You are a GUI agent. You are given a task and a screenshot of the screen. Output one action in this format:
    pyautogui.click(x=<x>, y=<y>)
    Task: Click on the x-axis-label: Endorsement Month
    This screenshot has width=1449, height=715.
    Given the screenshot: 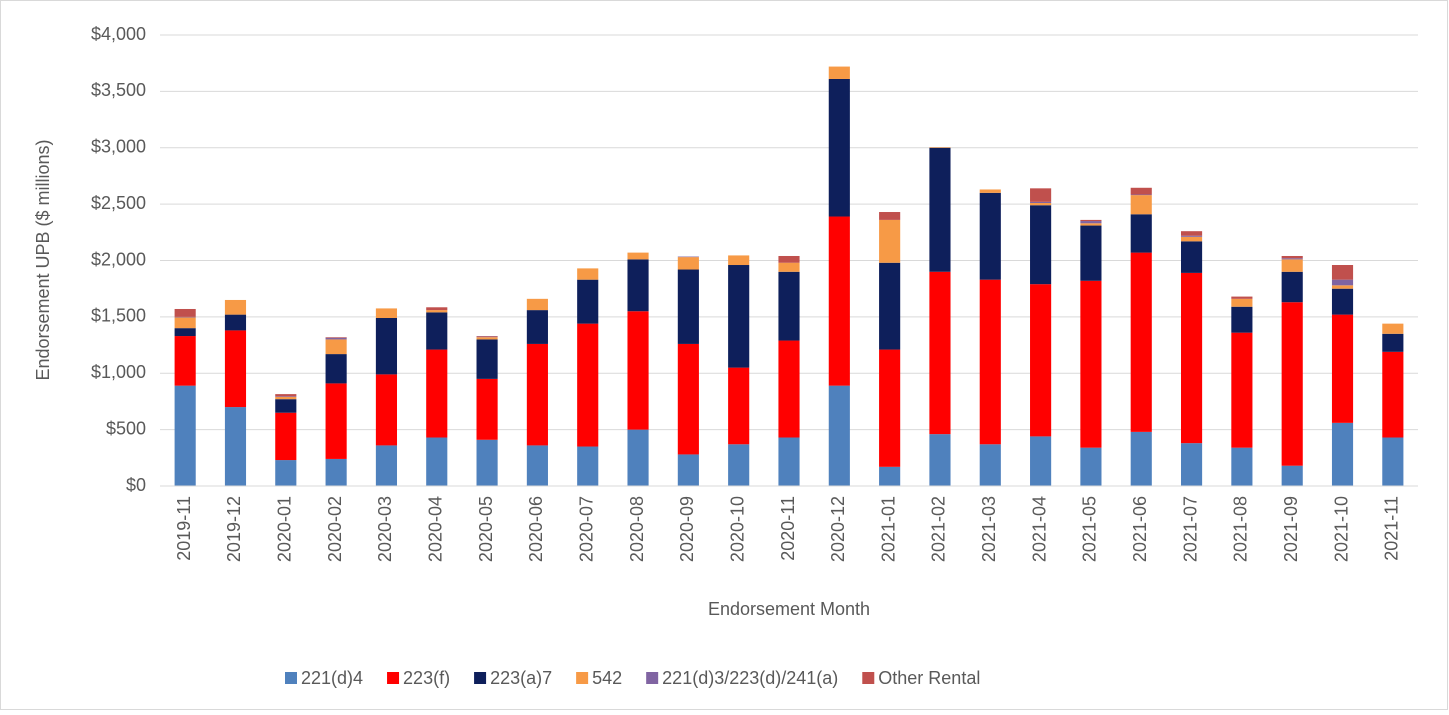 What is the action you would take?
    pyautogui.click(x=789, y=609)
    